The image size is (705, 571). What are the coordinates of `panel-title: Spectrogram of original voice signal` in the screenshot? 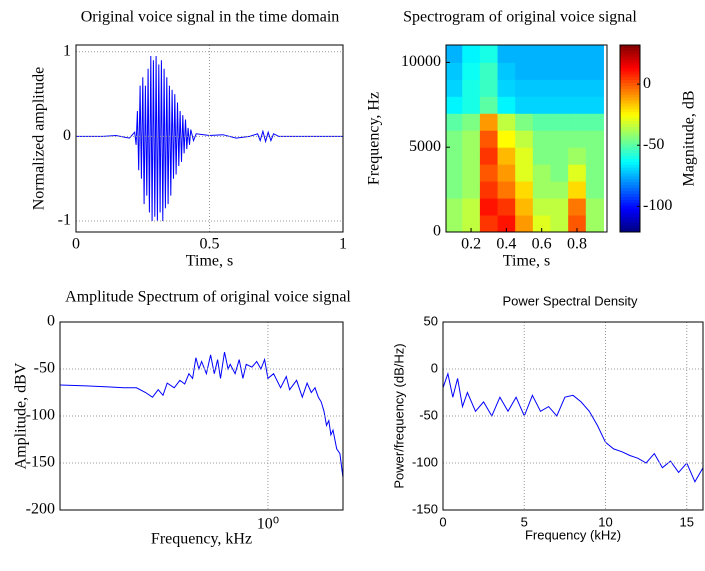 It's located at (520, 17).